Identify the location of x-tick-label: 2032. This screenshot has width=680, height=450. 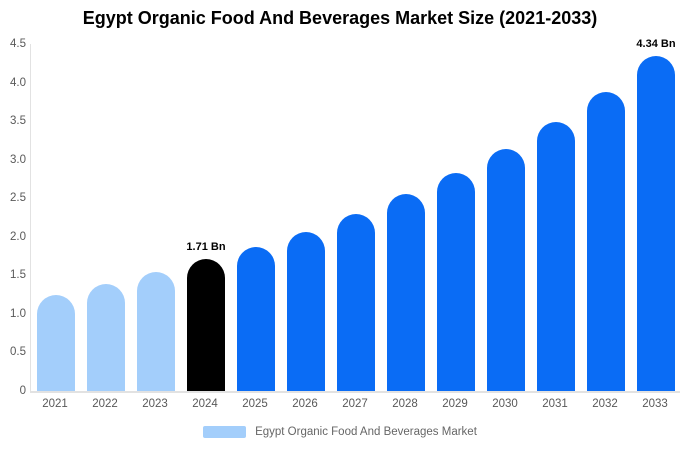
(605, 404).